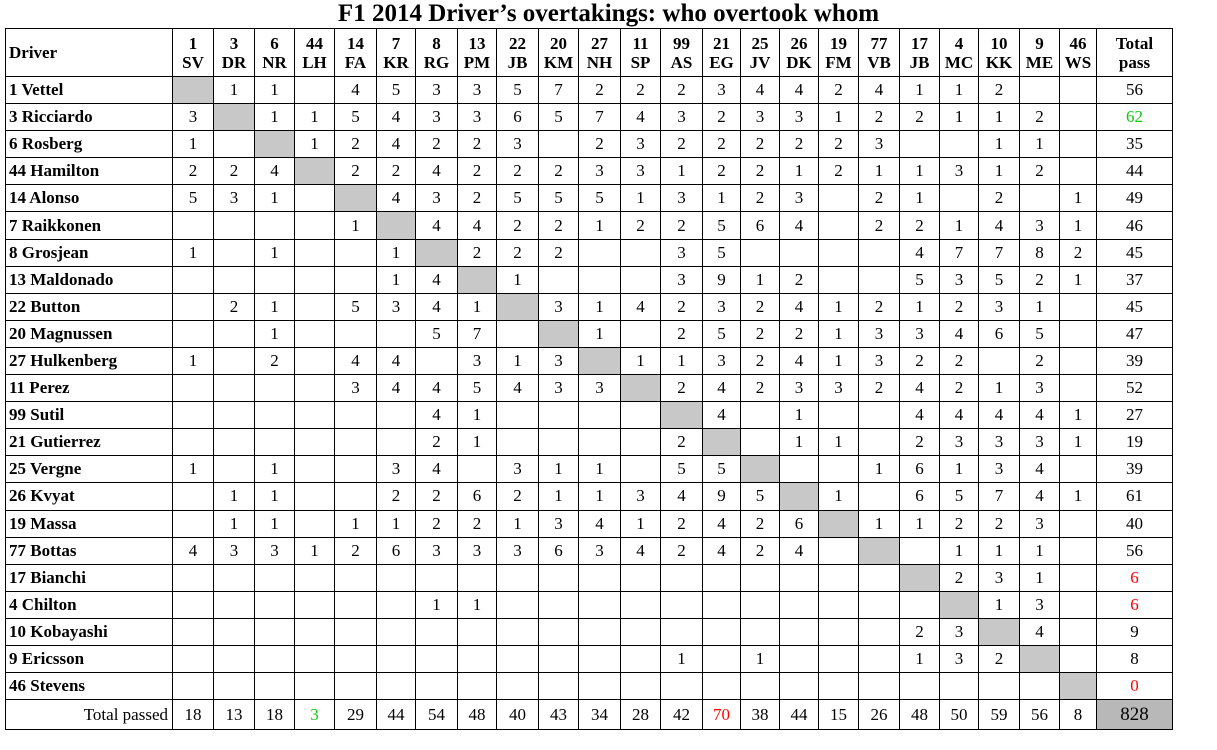 The height and width of the screenshot is (750, 1217). Describe the element at coordinates (721, 62) in the screenshot. I see `column-code: EG` at that location.